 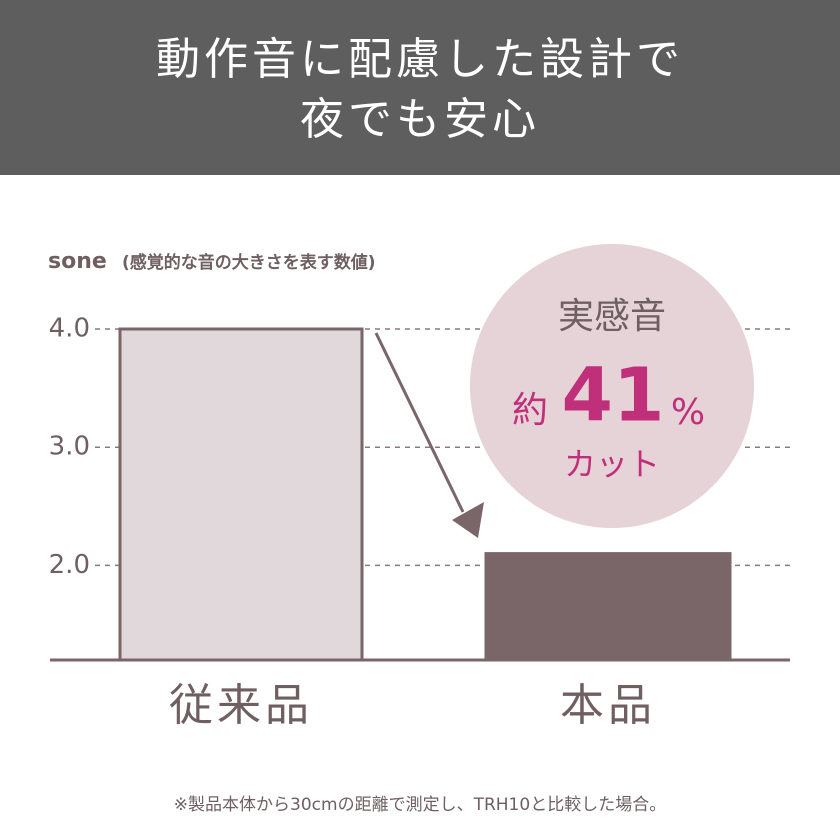 I want to click on y-tick-label: 4.0, so click(x=69, y=329).